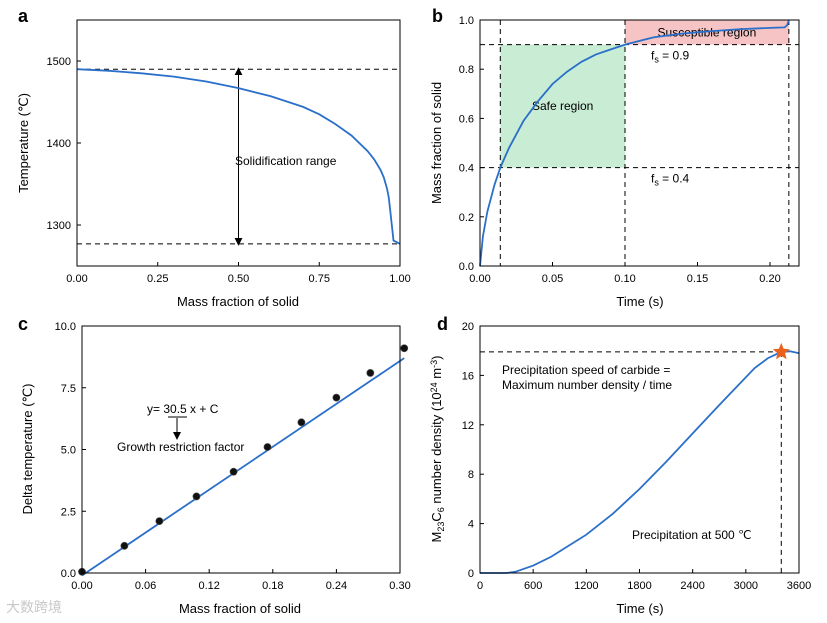 This screenshot has width=827, height=623. What do you see at coordinates (639, 608) in the screenshot?
I see `panel-d-xlabel: Time (s)` at bounding box center [639, 608].